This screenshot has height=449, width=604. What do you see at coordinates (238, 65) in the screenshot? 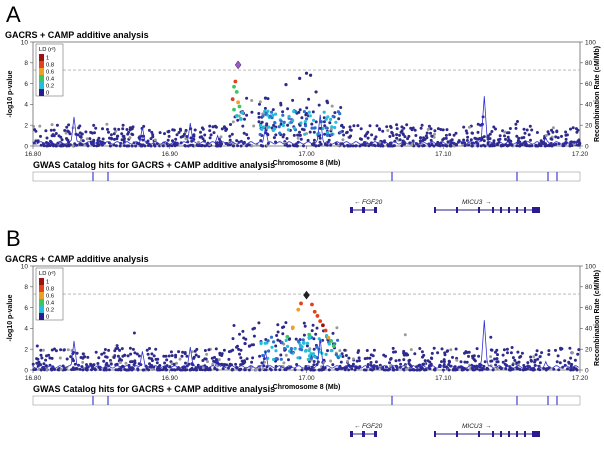
I see `lead-snp-marker` at bounding box center [238, 65].